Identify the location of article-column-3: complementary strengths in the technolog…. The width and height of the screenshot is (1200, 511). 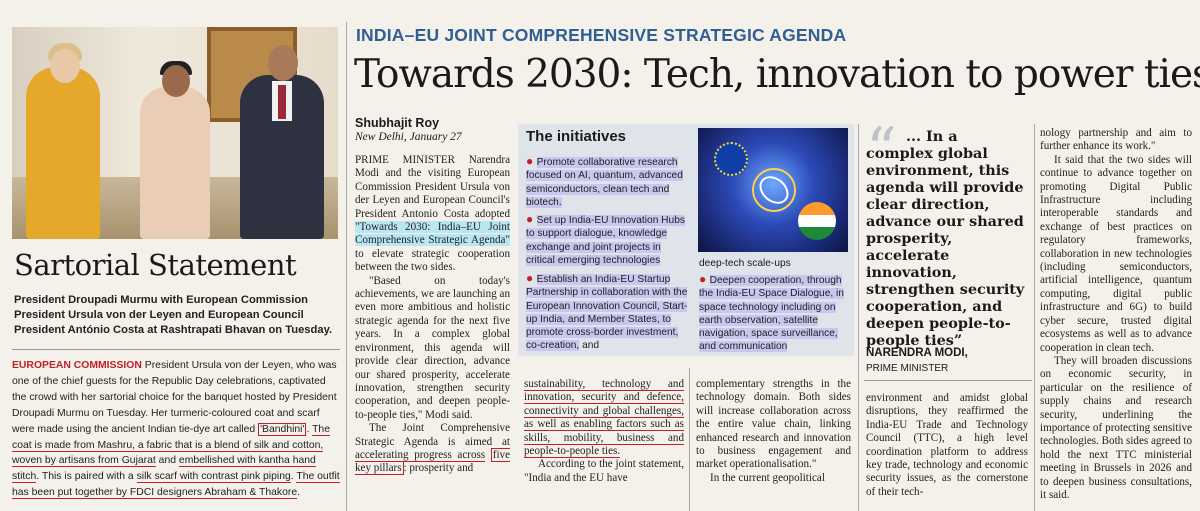
(773, 431).